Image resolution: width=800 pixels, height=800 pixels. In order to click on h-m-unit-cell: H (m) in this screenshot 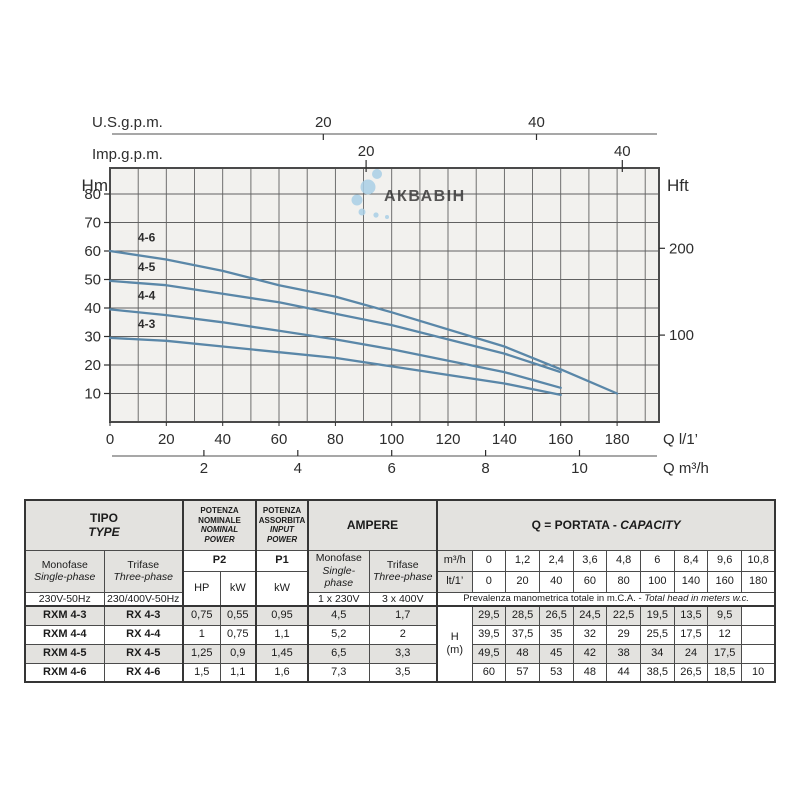, I will do `click(454, 644)`.